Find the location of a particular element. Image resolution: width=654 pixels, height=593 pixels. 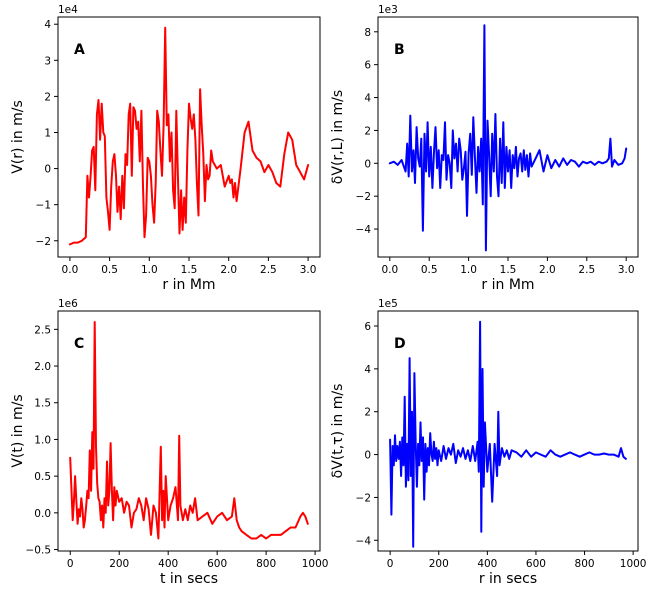

x-tick-label-B: 3.0 is located at coordinates (626, 270).